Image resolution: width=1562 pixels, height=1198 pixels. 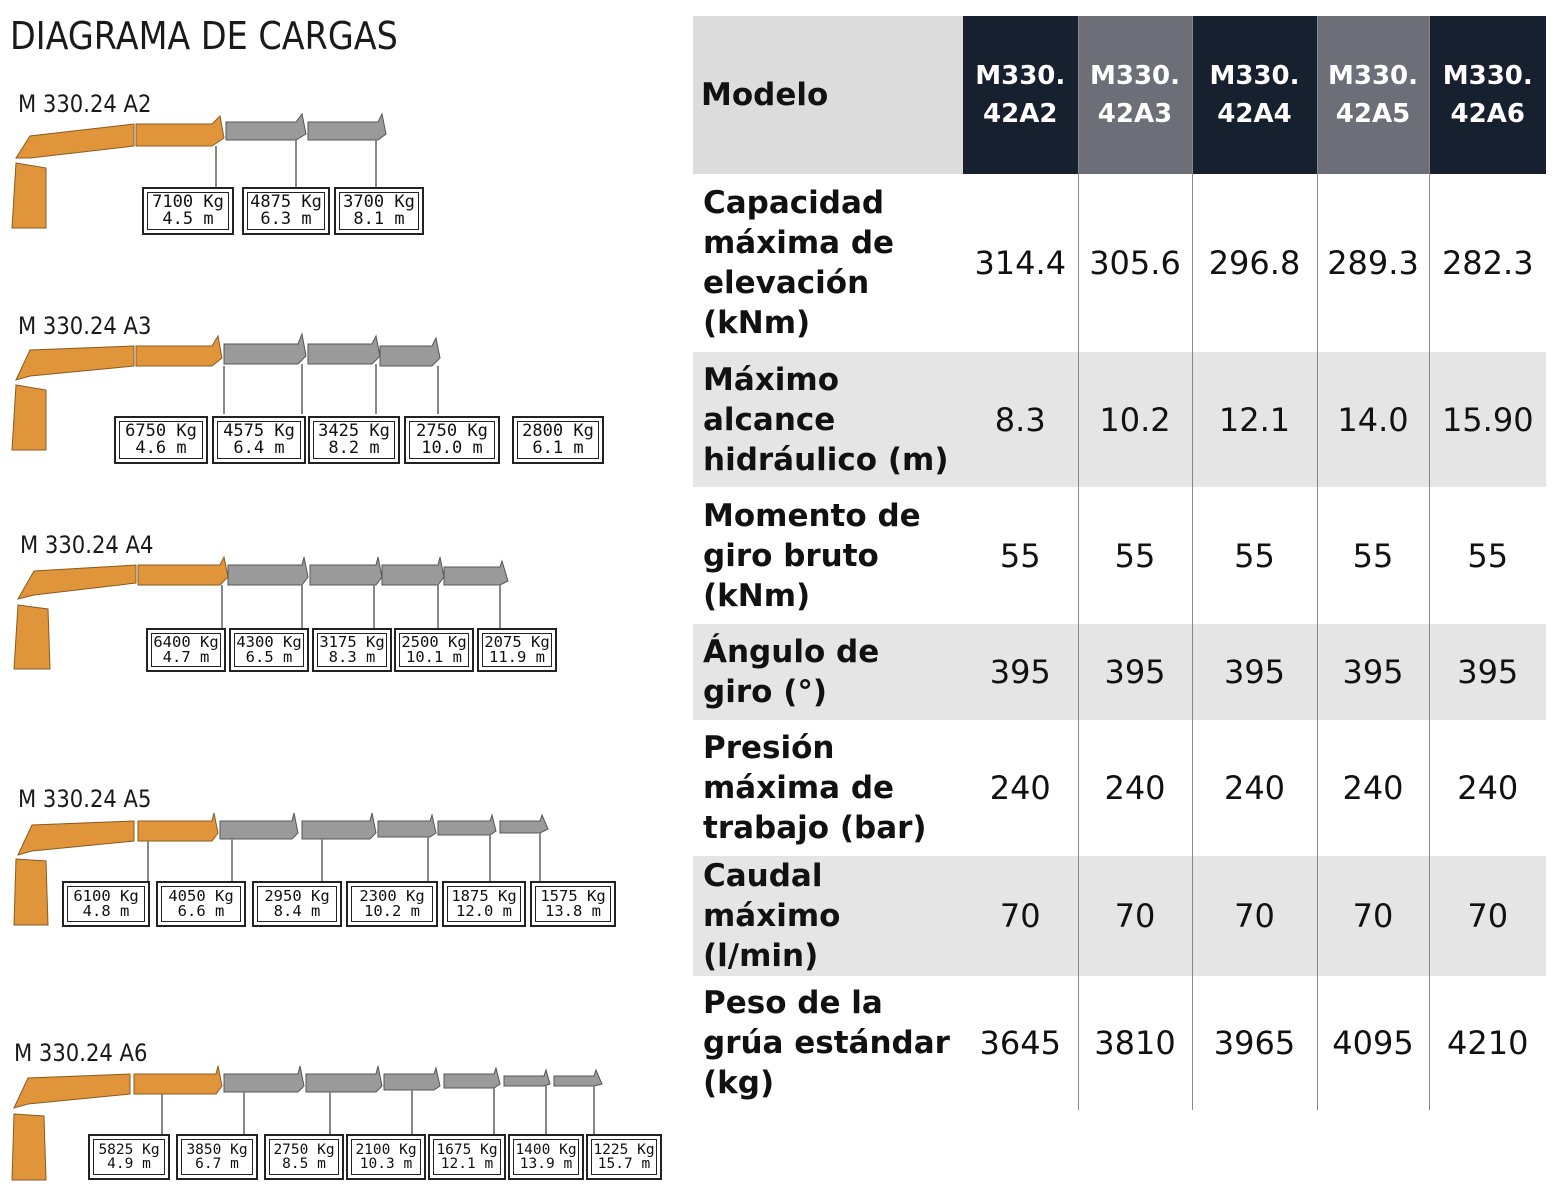 I want to click on load-box: 2100 Kg 10.3 m, so click(x=386, y=1157).